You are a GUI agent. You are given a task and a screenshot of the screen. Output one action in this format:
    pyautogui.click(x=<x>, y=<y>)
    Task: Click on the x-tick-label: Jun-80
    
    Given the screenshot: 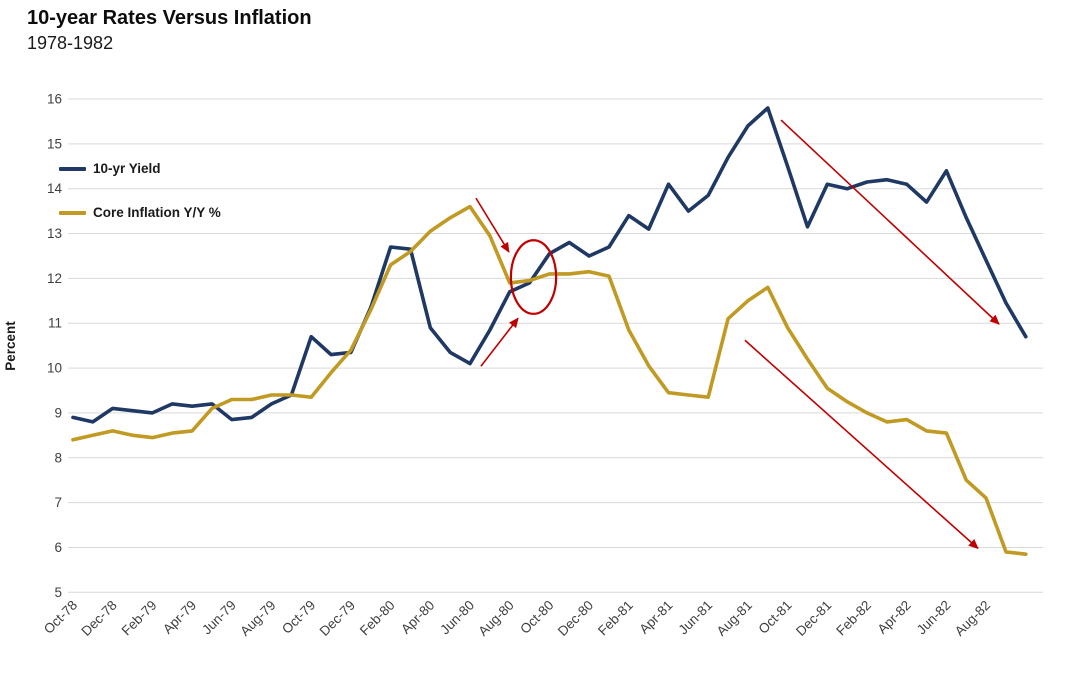 What is the action you would take?
    pyautogui.click(x=457, y=618)
    